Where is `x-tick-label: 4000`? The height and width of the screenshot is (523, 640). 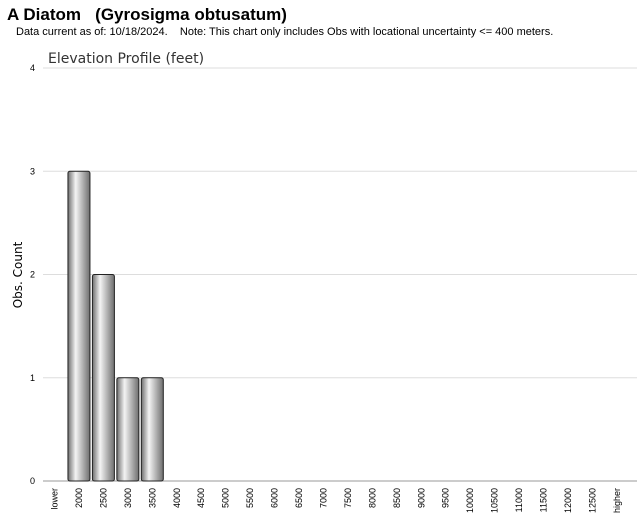
x-tick-label: 4000 is located at coordinates (177, 498).